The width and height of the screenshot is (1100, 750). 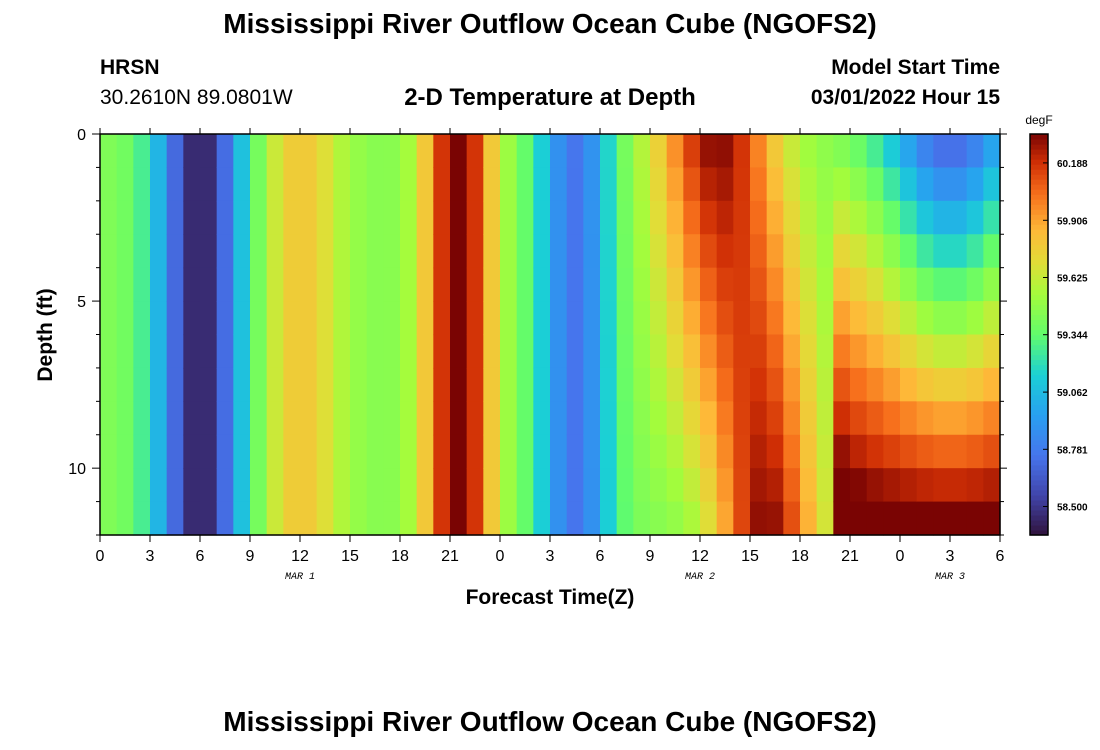 I want to click on colorbar-tick-label: 59.344, so click(x=1072, y=336).